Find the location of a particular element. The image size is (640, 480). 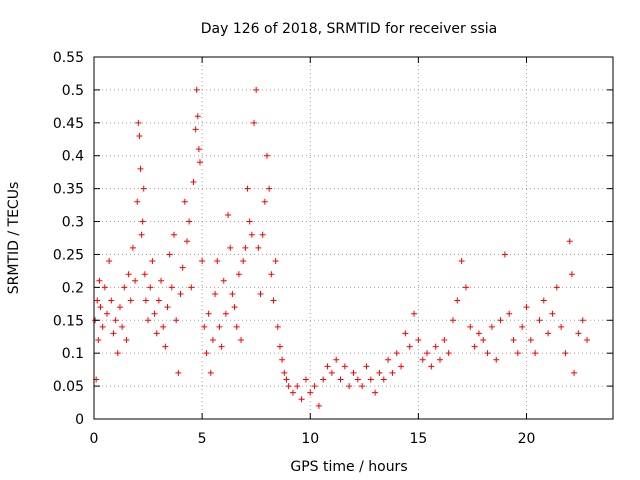

x-tick-label: 20 is located at coordinates (527, 439).